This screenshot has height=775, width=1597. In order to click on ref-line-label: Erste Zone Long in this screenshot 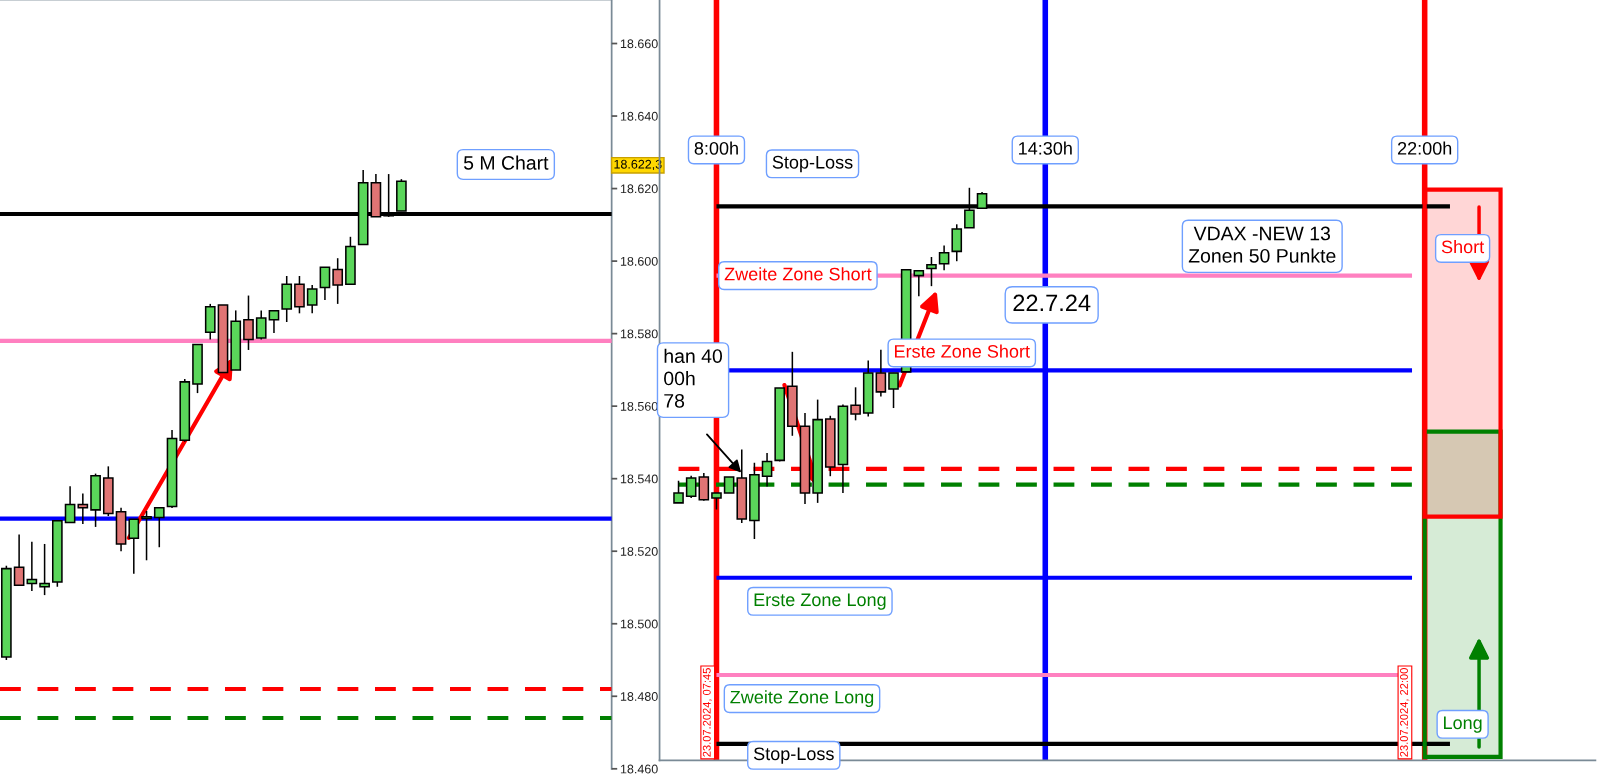, I will do `click(820, 601)`.